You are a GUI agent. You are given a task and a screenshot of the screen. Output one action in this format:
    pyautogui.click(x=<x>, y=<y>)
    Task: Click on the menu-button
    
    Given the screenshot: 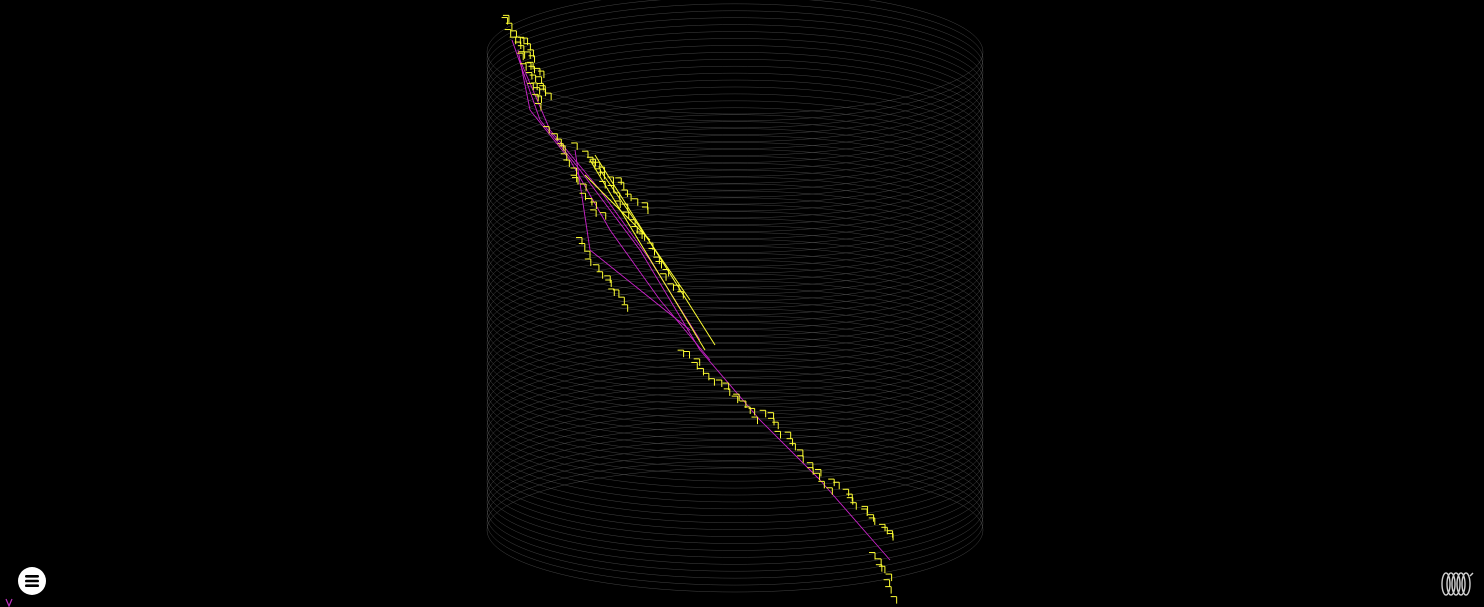 What is the action you would take?
    pyautogui.click(x=32, y=581)
    